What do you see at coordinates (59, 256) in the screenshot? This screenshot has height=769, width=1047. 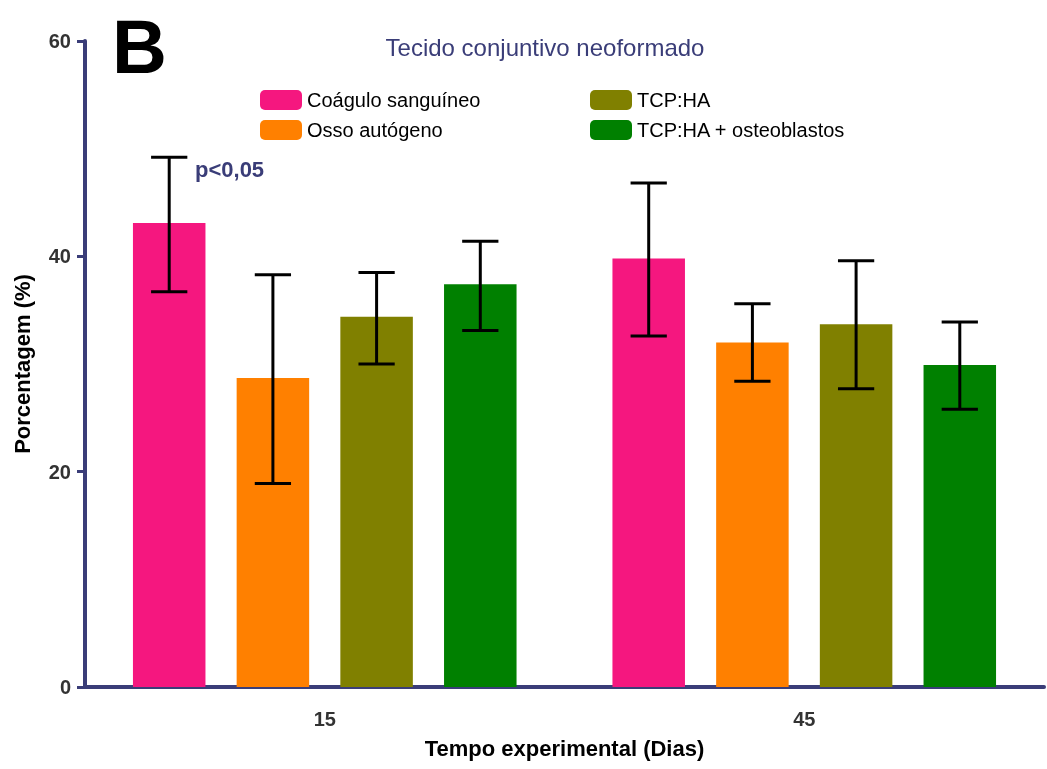 I see `y-tick-label: 40` at bounding box center [59, 256].